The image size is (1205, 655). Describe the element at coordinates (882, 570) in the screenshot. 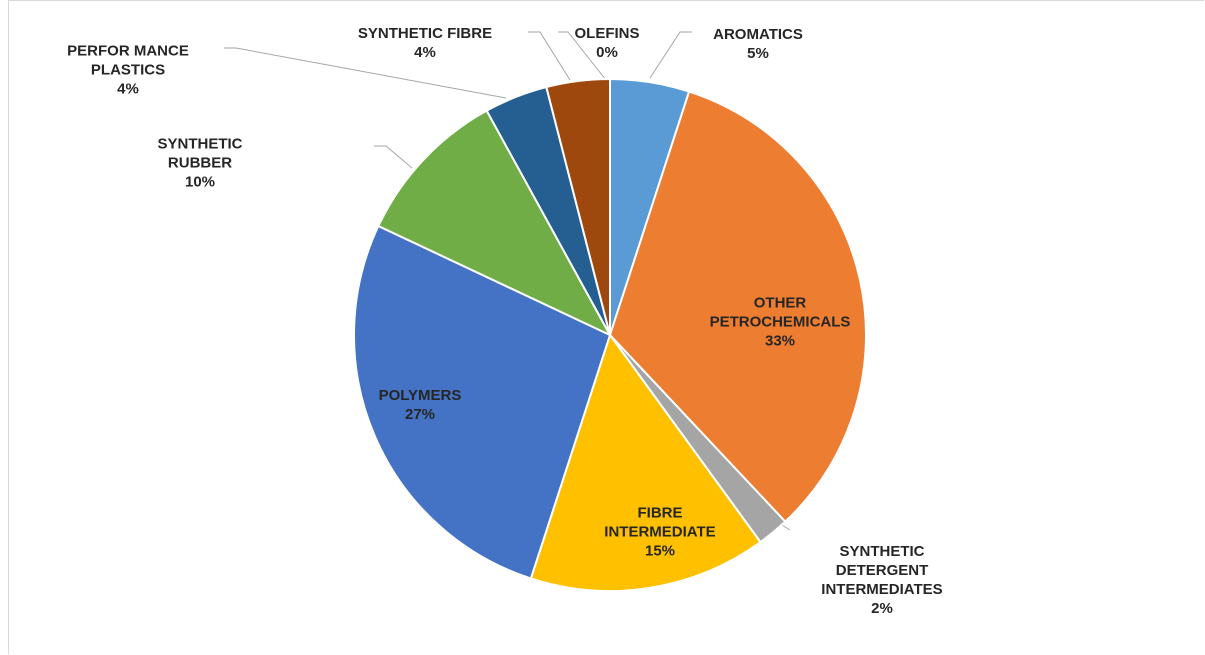

I see `category-label: SYNTHETIC DETERGENT INTERMEDIATES` at that location.